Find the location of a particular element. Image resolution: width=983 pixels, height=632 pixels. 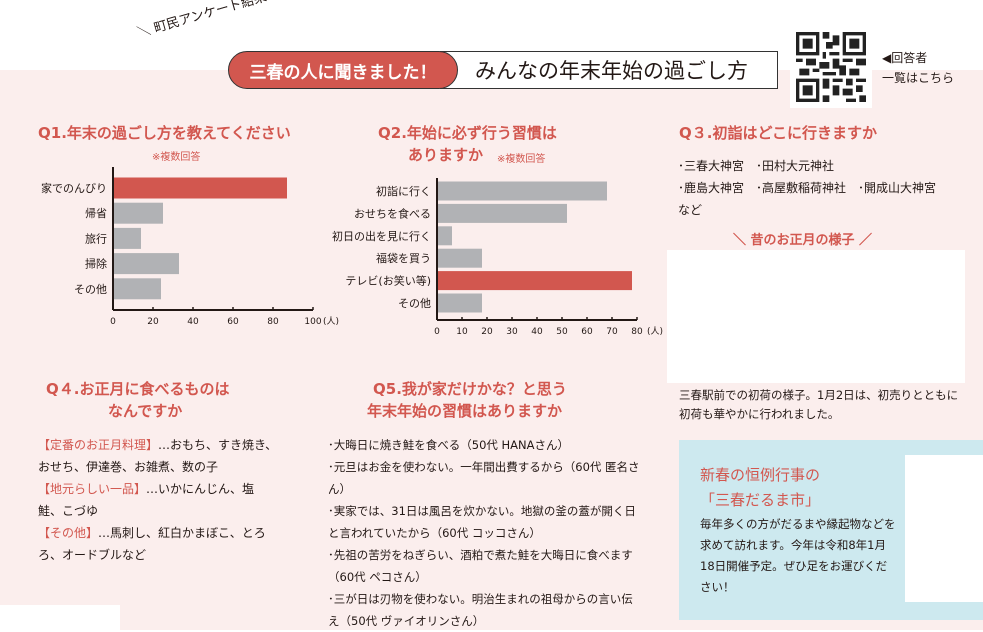

q4-item: 【地元らしい一品】…いかにんじん、塩鮭、こづゆ is located at coordinates (158, 500).